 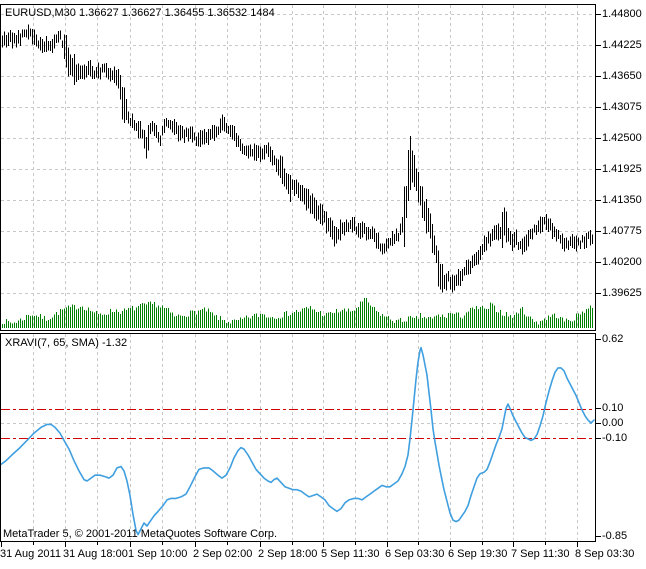 I want to click on indicator-window-label: XRAVI(7, 65, SMA) -1.32, so click(x=66, y=343).